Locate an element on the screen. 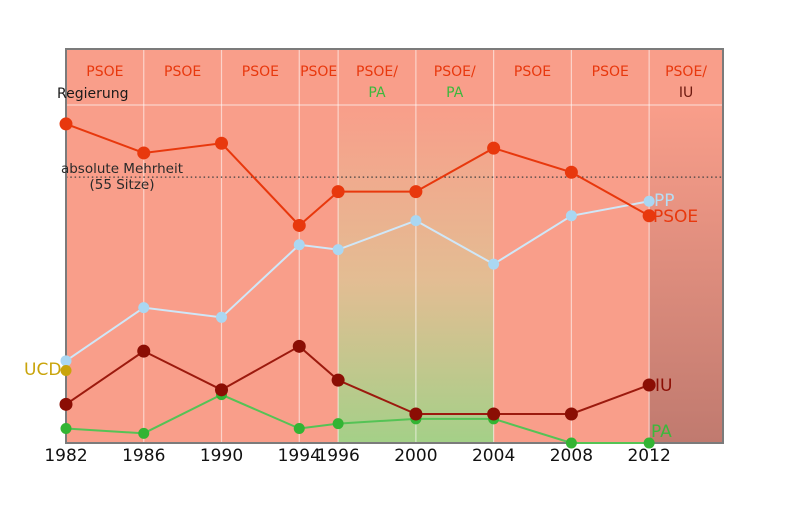  series-iu is located at coordinates (357, 380).